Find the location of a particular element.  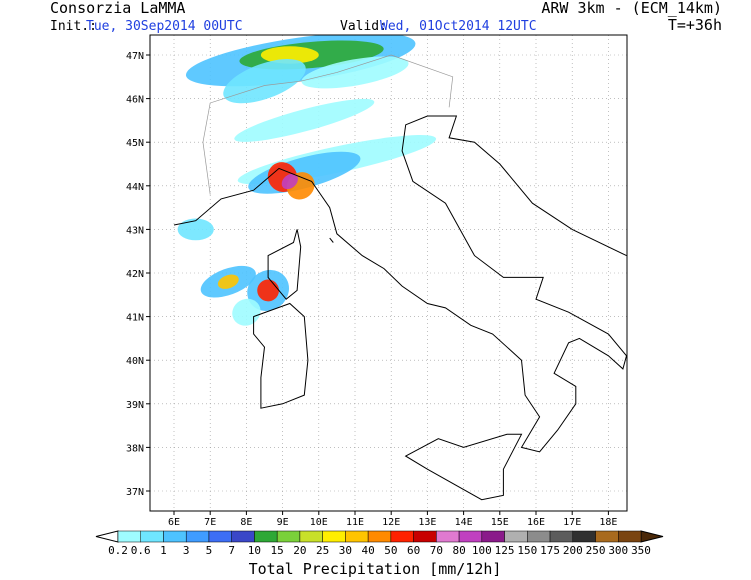

lat-label: 43N is located at coordinates (135, 230).